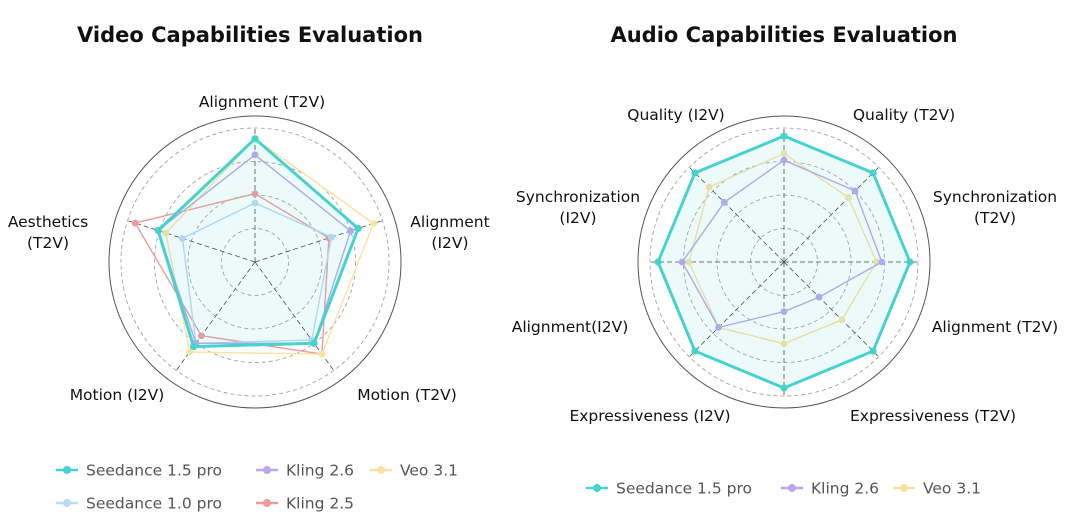 The height and width of the screenshot is (524, 1080). I want to click on axis-label: Motion (T2V), so click(407, 395).